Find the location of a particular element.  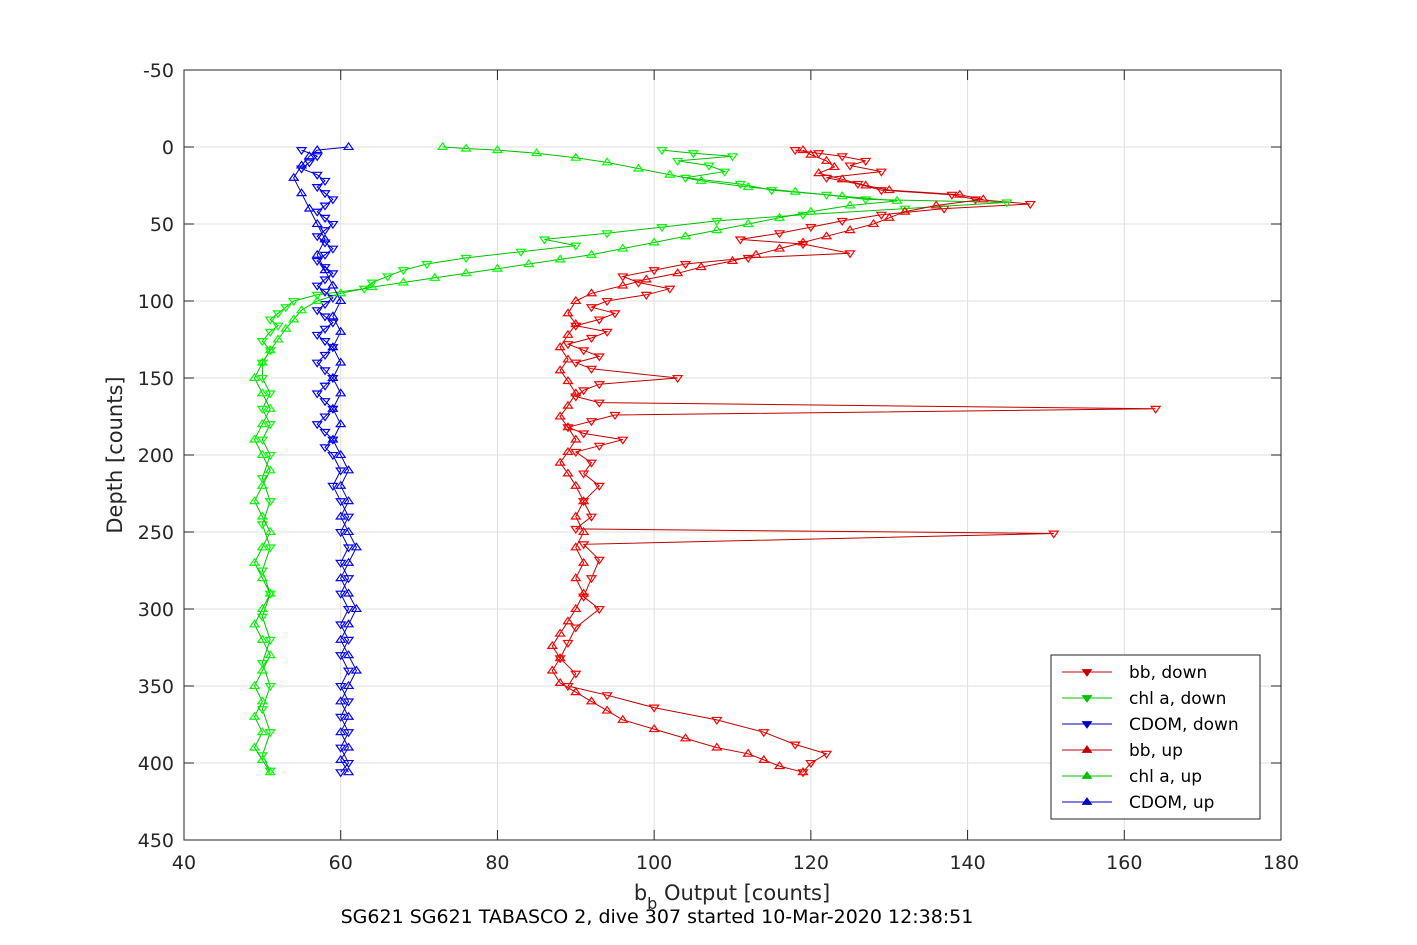

legend-label: bb, down is located at coordinates (1168, 673).